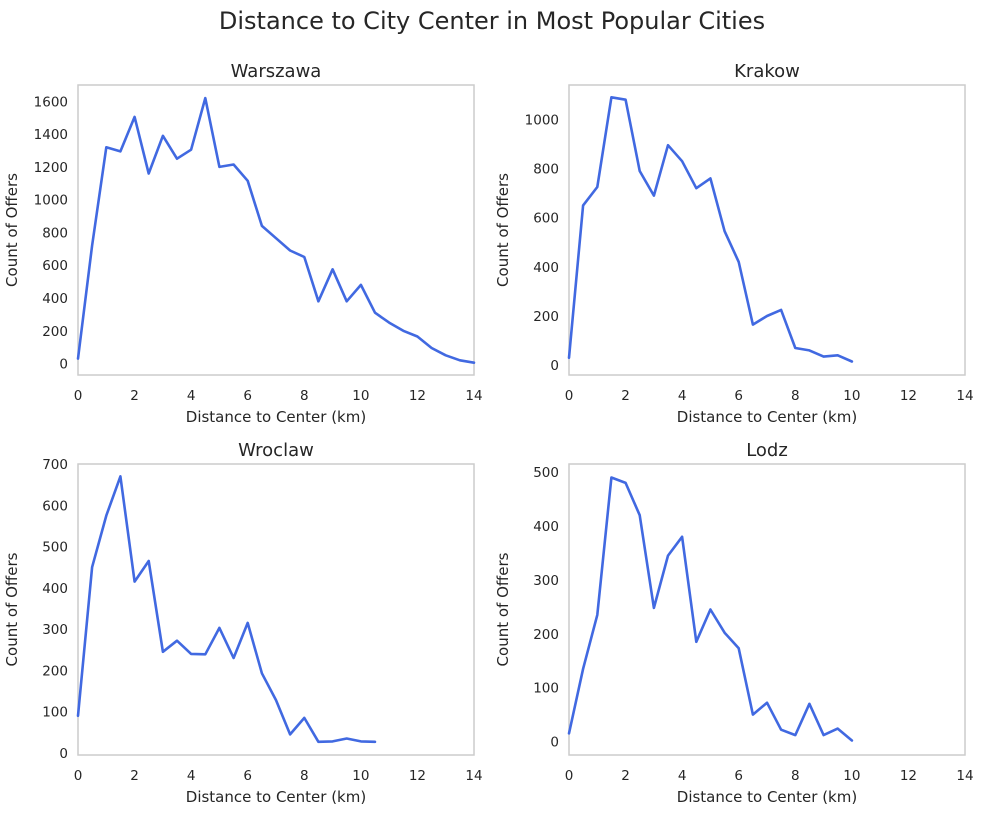 The width and height of the screenshot is (984, 814). What do you see at coordinates (51, 168) in the screenshot?
I see `y-tick-label: 1200` at bounding box center [51, 168].